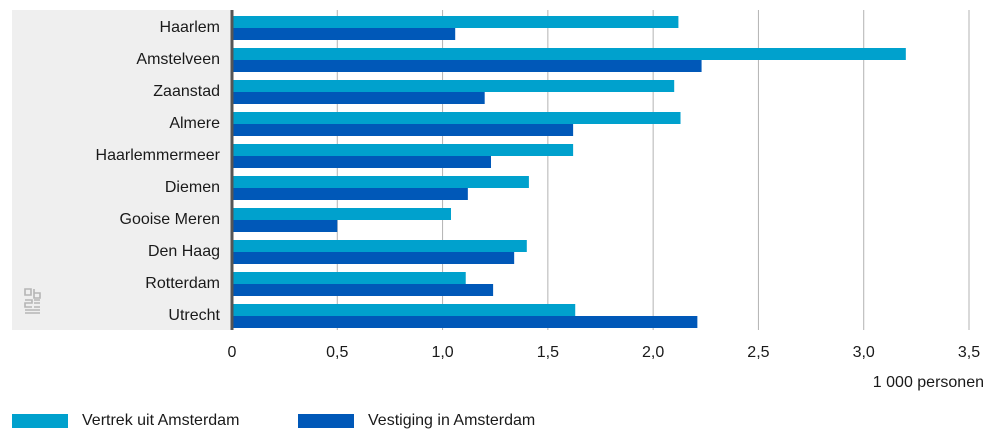 The width and height of the screenshot is (994, 439). What do you see at coordinates (452, 420) in the screenshot?
I see `legend-label-vestiging: Vestiging in Amsterdam` at bounding box center [452, 420].